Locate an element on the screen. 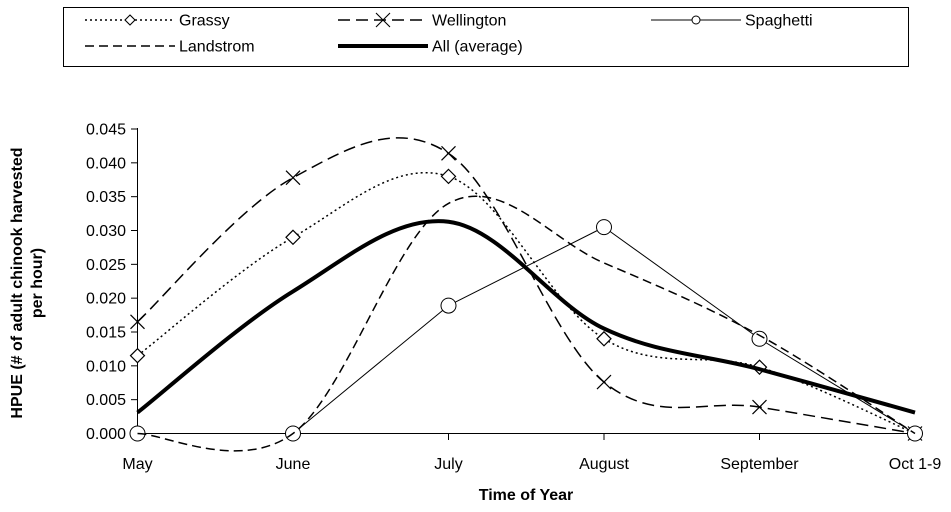 The image size is (951, 512). x-tick-label: June is located at coordinates (293, 464).